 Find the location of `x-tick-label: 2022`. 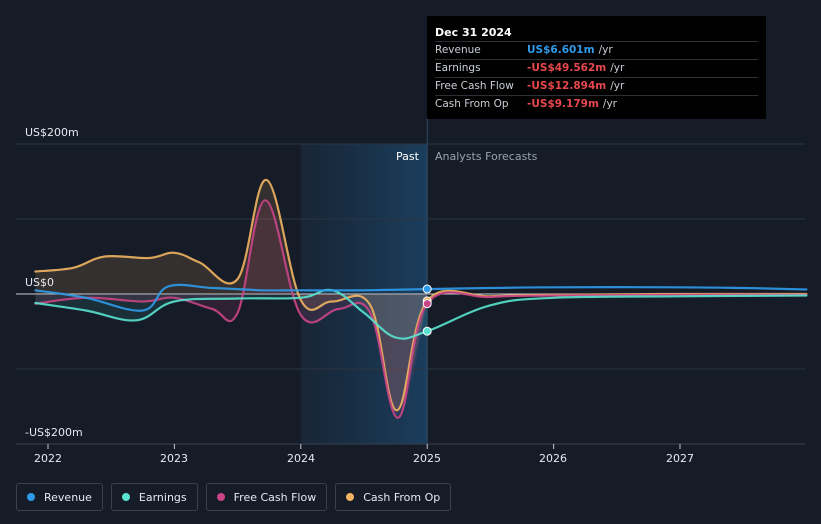

x-tick-label: 2022 is located at coordinates (48, 458).